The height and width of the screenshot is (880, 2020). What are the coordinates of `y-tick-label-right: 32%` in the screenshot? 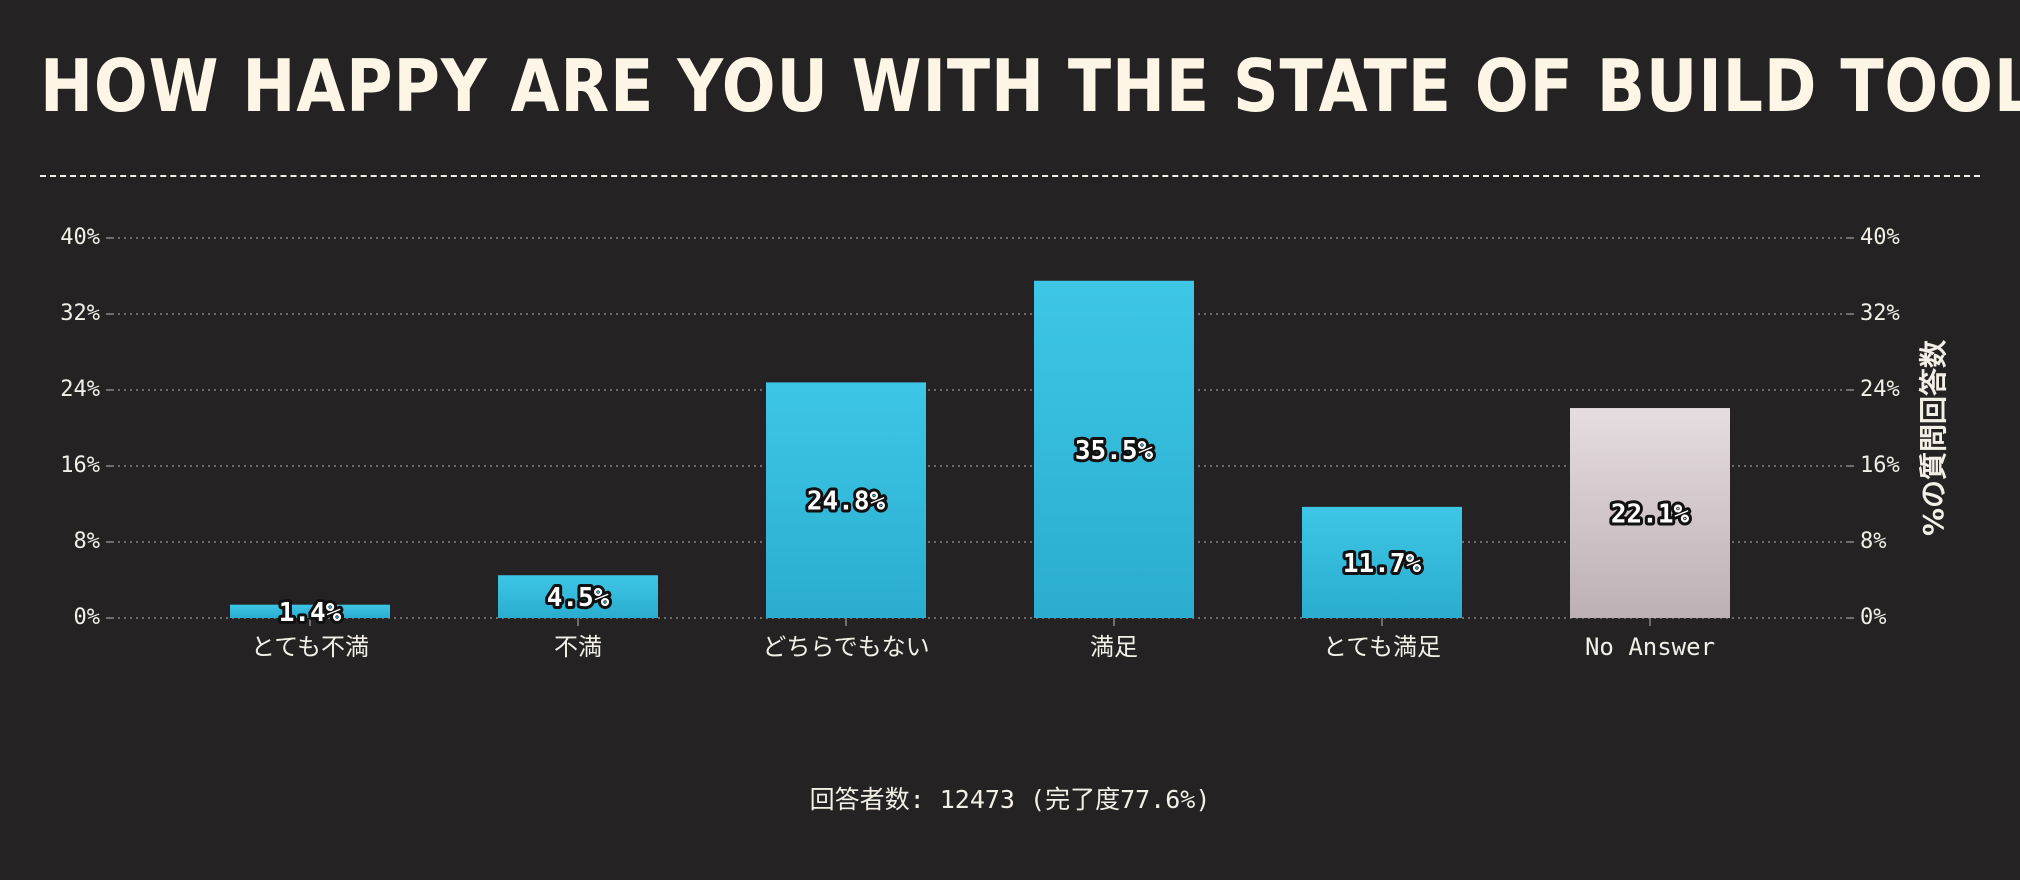 It's located at (1880, 313).